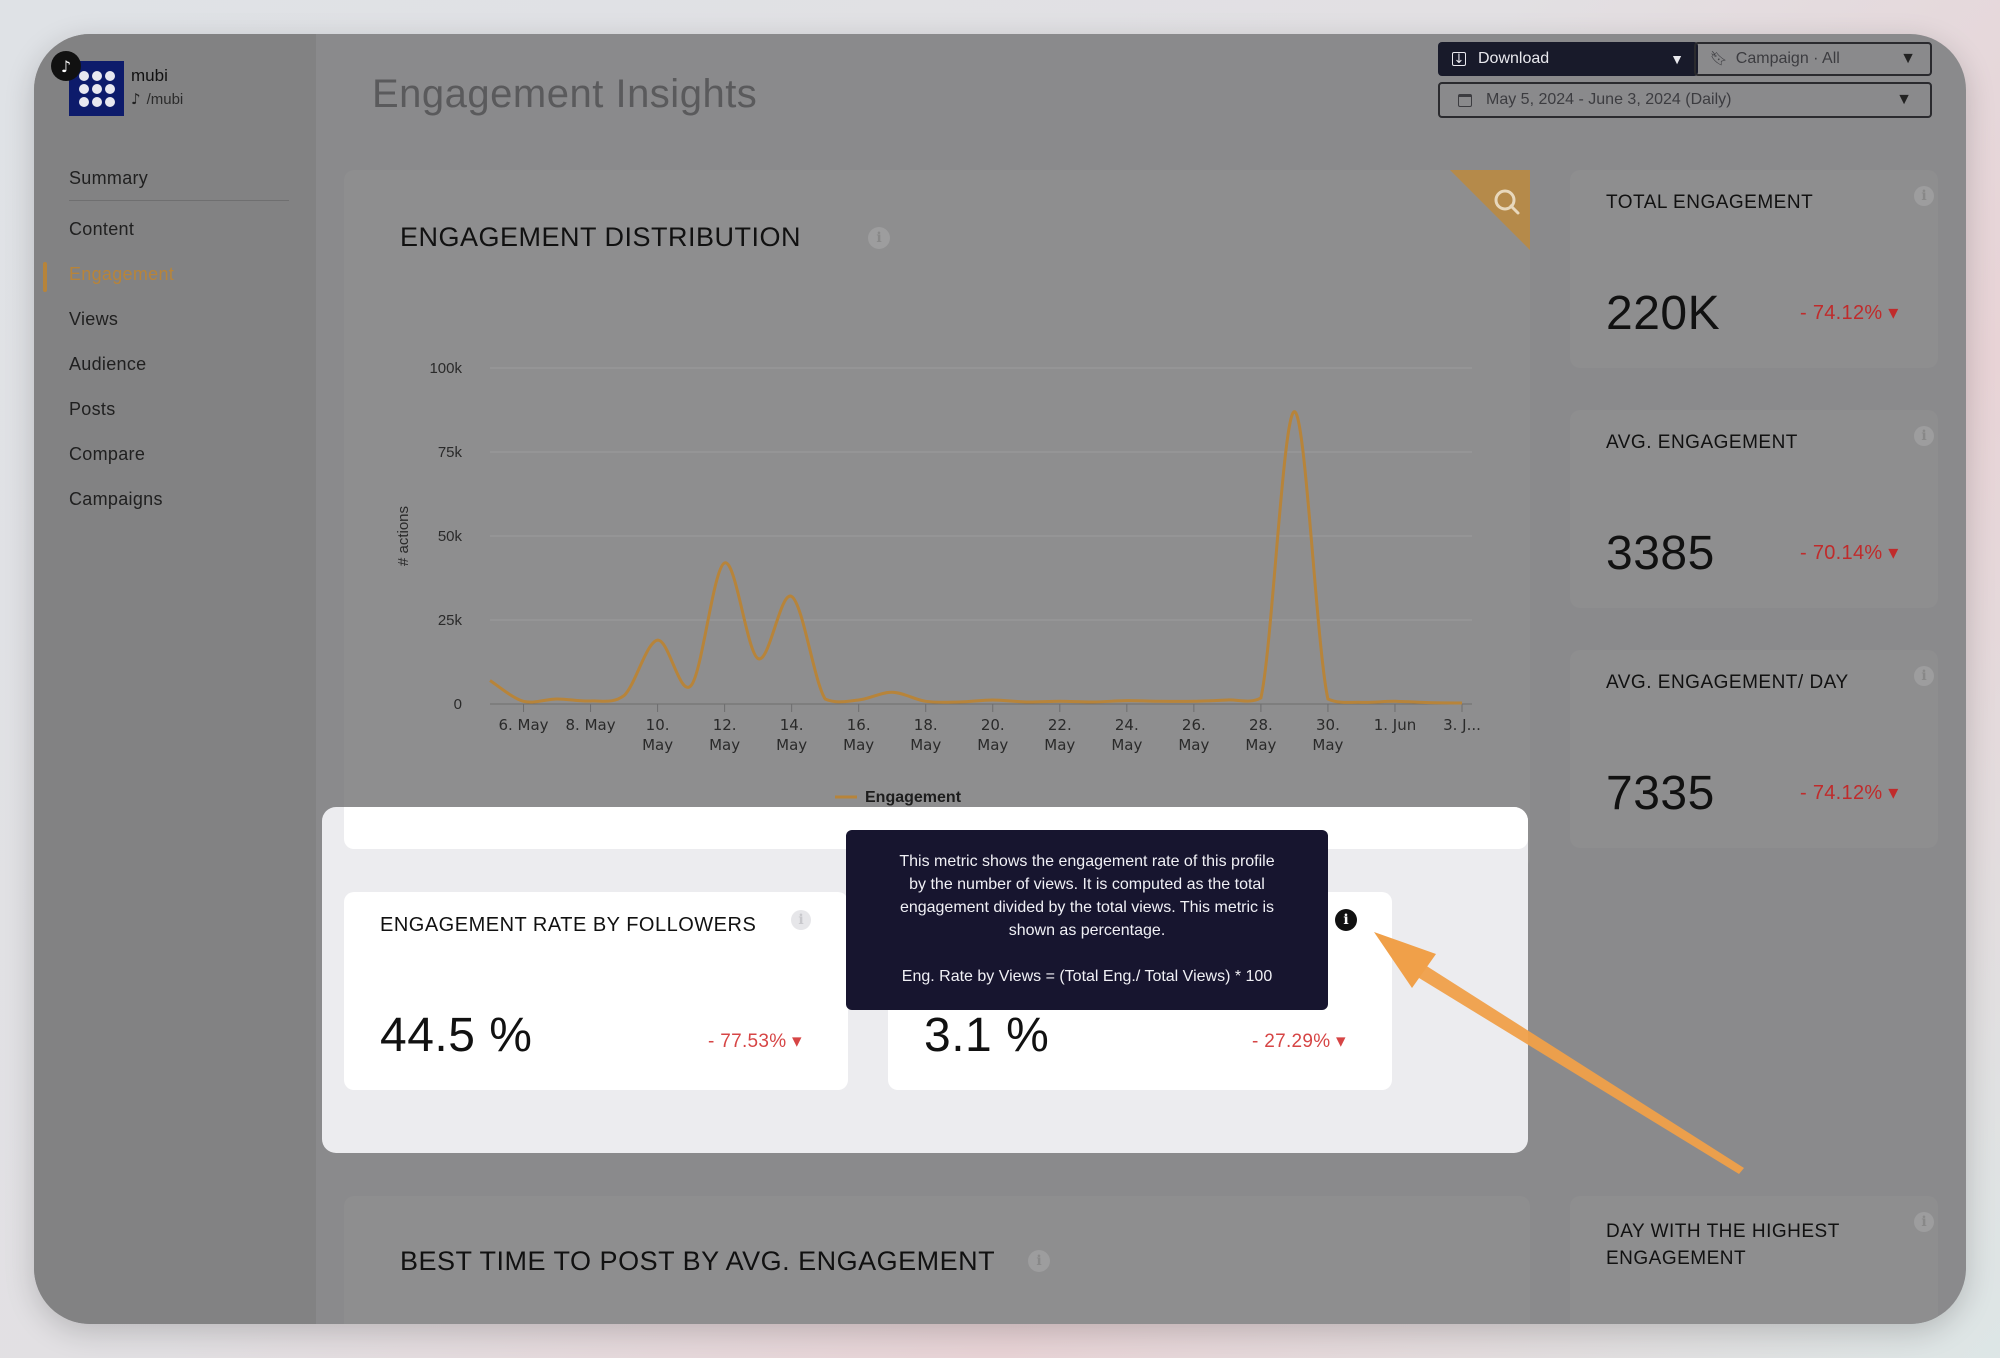 Image resolution: width=2000 pixels, height=1358 pixels. What do you see at coordinates (1787, 58) in the screenshot?
I see `campaign-label: Campaign · All` at bounding box center [1787, 58].